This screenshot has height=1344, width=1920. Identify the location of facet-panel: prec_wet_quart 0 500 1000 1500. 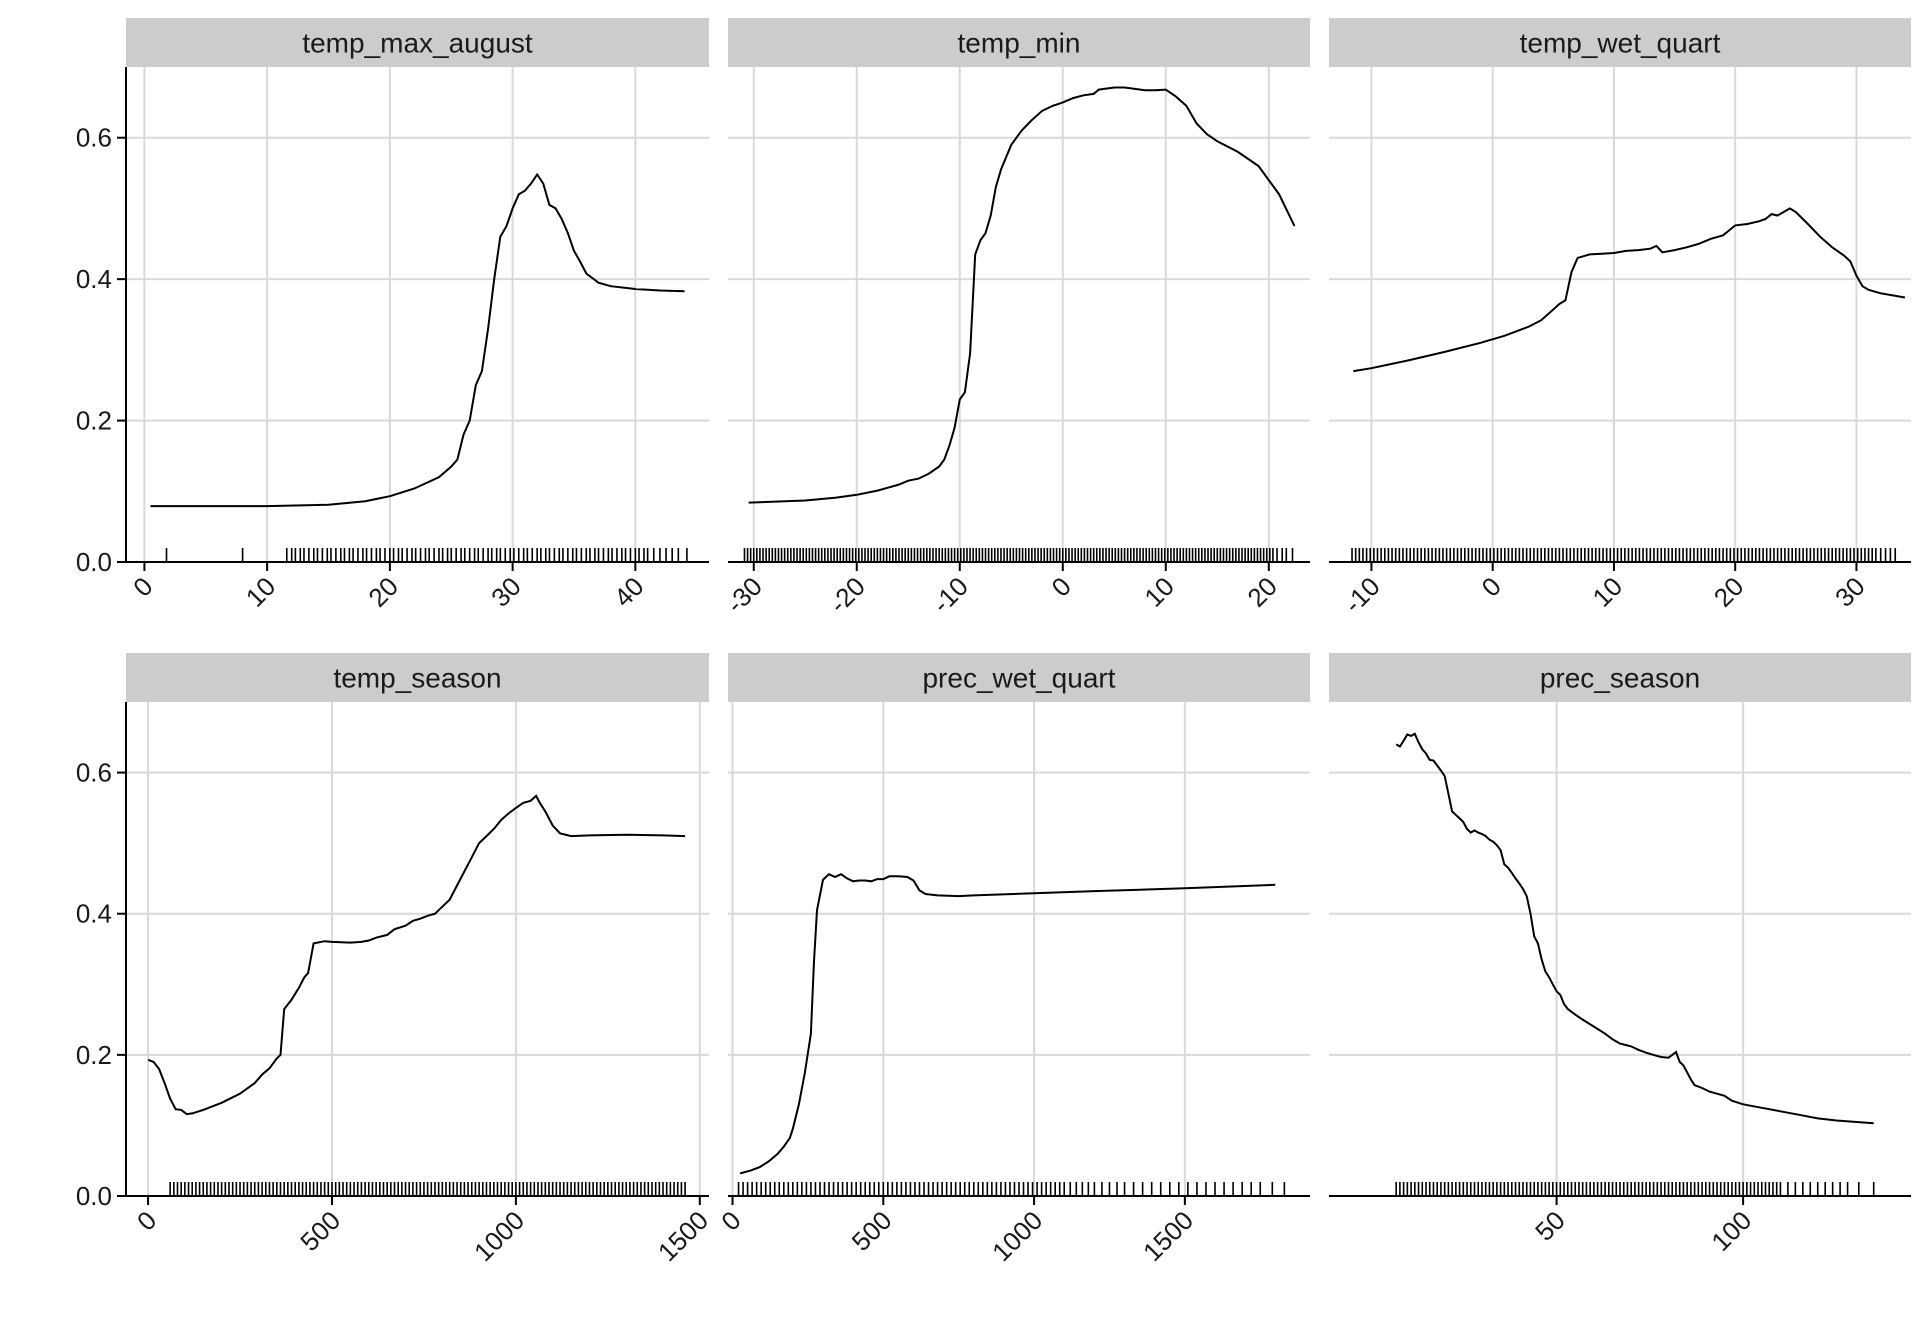
(1012, 960).